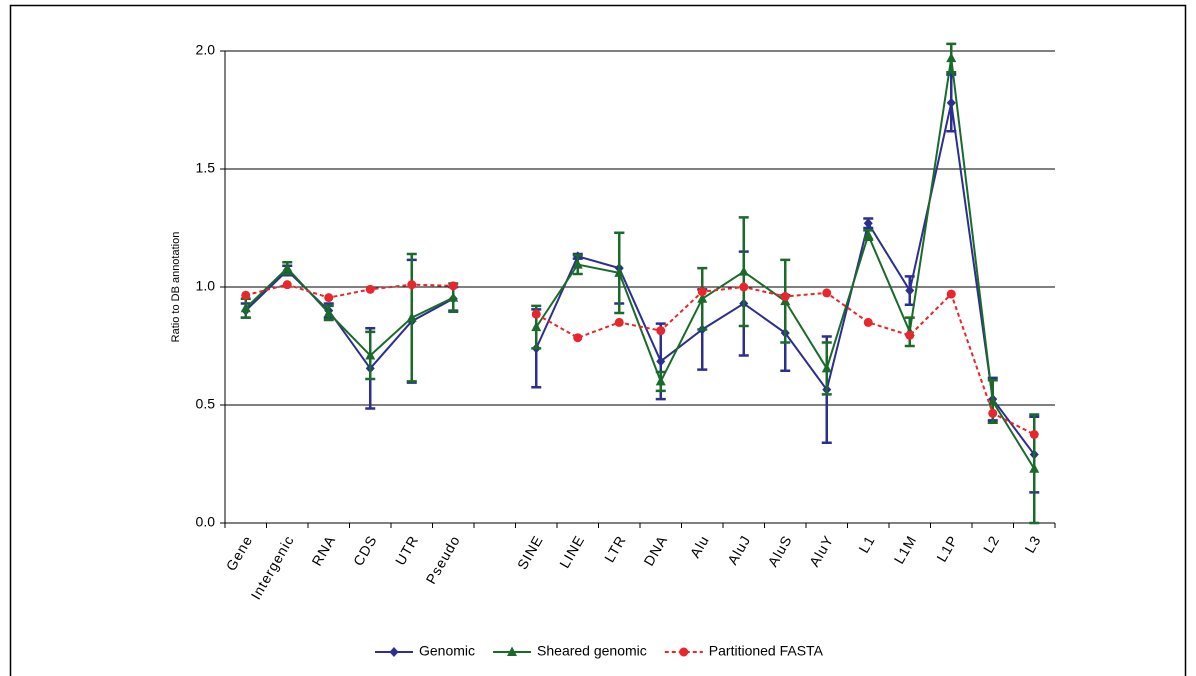 Image resolution: width=1196 pixels, height=676 pixels. I want to click on legend-label: Sheared genomic, so click(592, 651).